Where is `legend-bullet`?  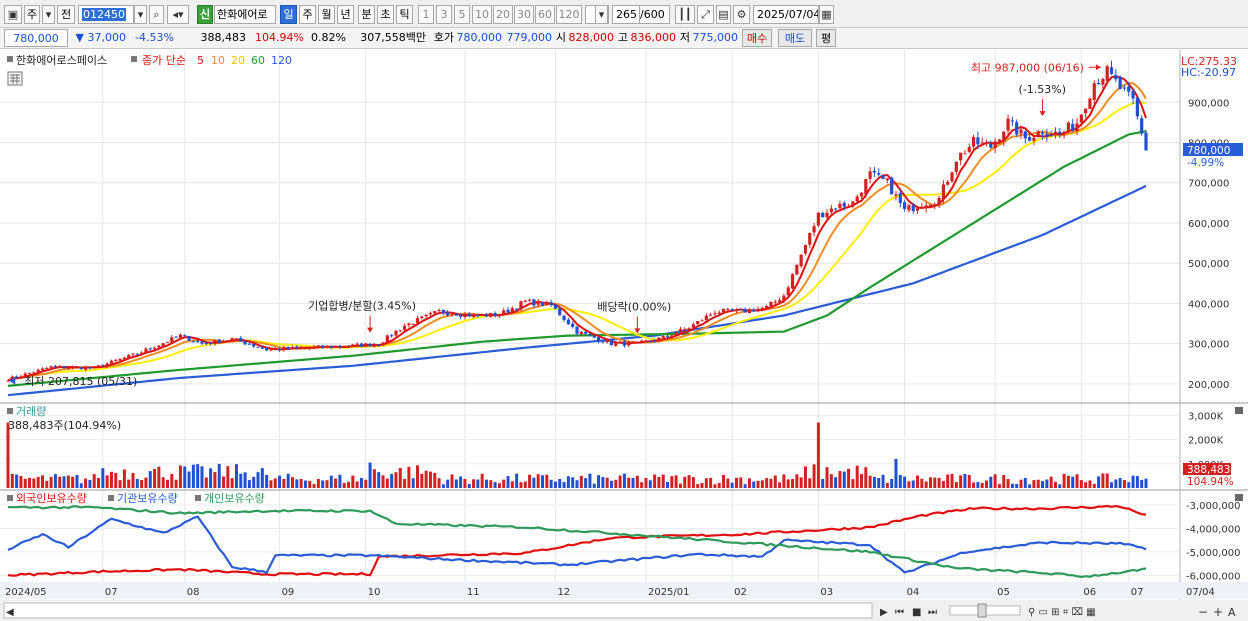
legend-bullet is located at coordinates (111, 498).